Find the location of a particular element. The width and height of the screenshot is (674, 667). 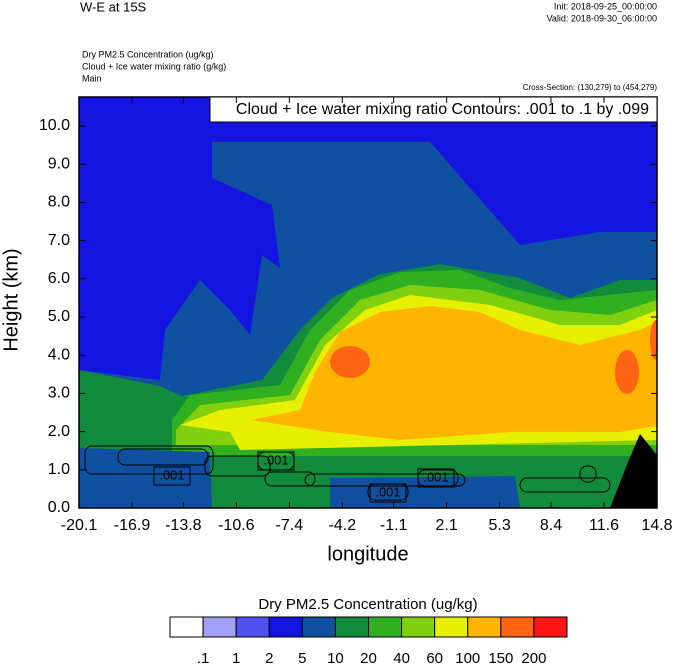

x-tick-label: -16.9 is located at coordinates (132, 525).